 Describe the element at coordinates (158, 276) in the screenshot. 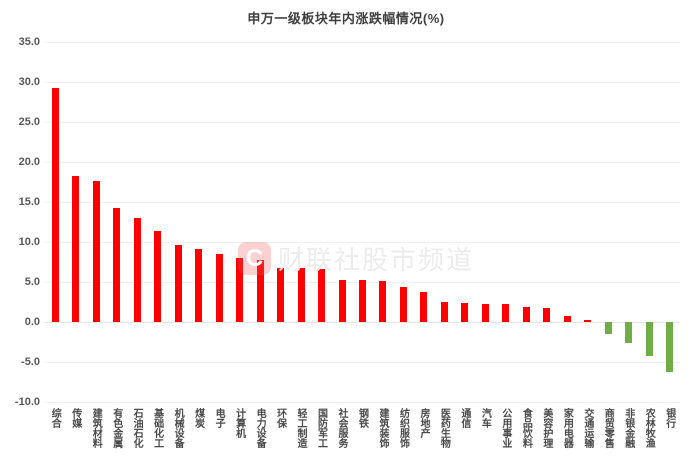

I see `bar-基础化工` at that location.